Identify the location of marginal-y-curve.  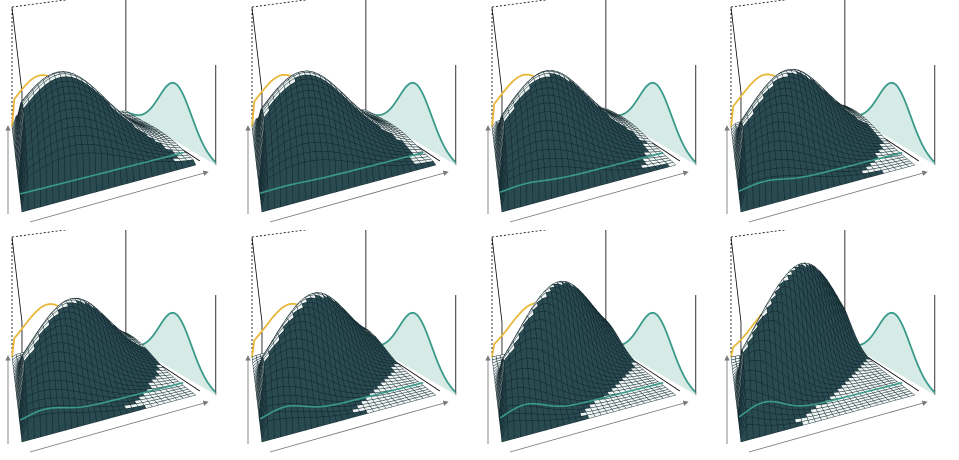
(650, 122).